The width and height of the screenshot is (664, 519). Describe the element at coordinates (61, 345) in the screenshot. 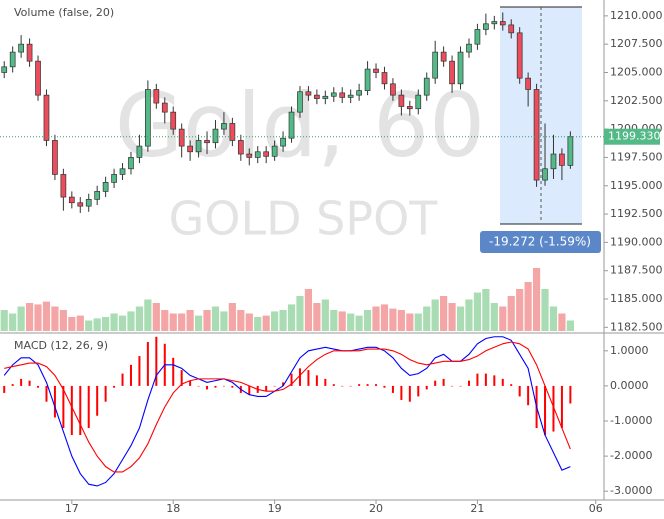

I see `macd-title: MACD (12, 26, 9)` at that location.